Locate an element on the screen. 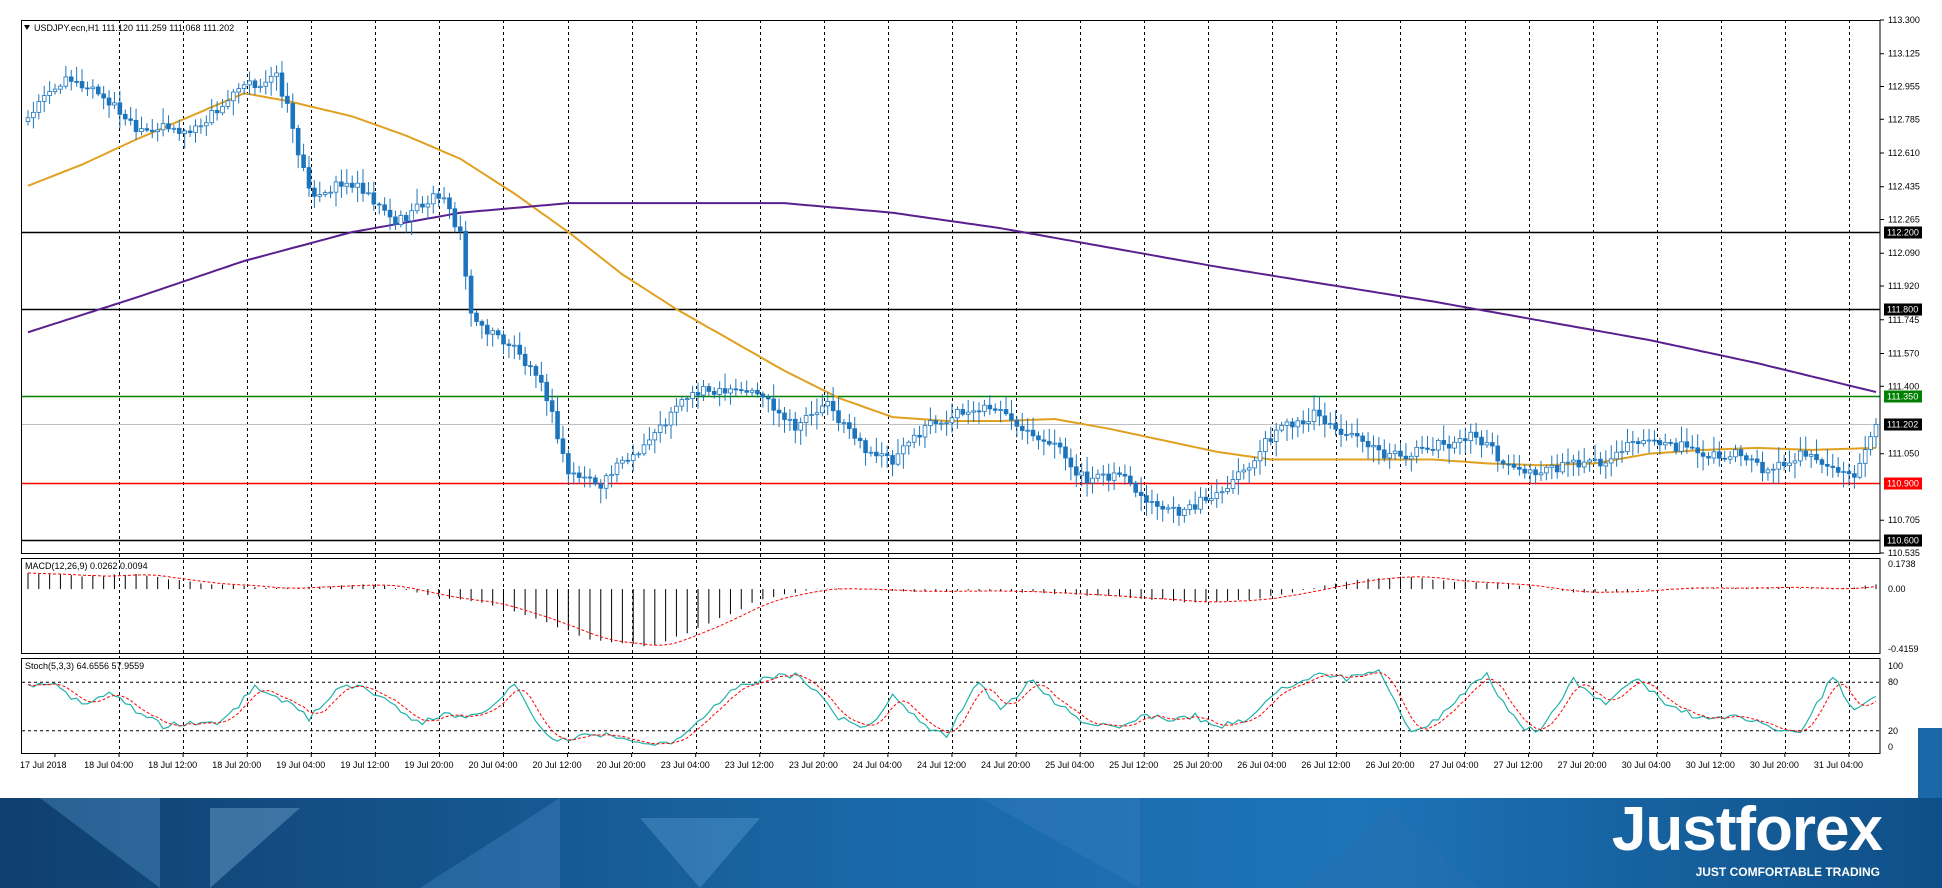 The width and height of the screenshot is (1942, 888). time-axis-label: 20 Jul 20:00 is located at coordinates (621, 765).